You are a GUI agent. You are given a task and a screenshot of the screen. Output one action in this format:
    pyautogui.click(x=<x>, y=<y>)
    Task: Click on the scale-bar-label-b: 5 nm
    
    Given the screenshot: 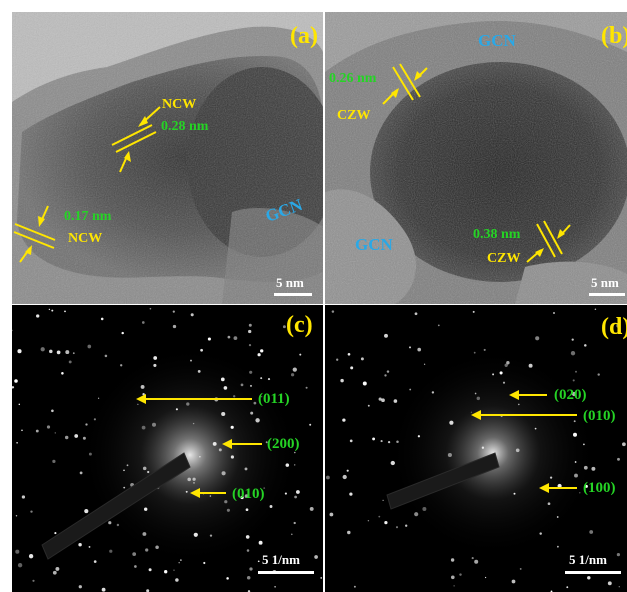 What is the action you would take?
    pyautogui.click(x=605, y=282)
    